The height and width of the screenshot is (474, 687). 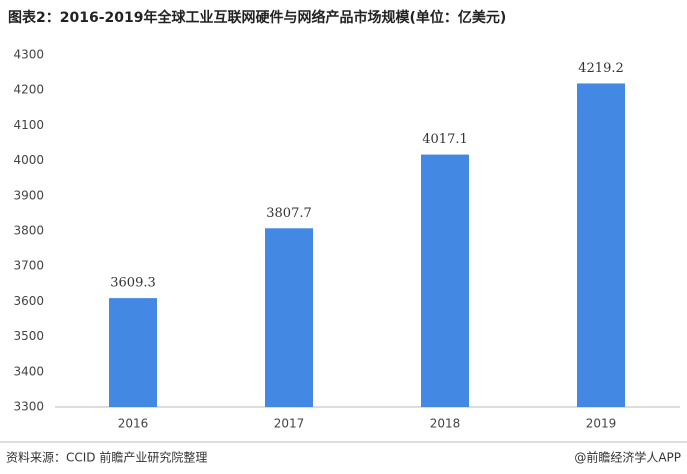 What do you see at coordinates (28, 231) in the screenshot?
I see `y-tick-label: 3800` at bounding box center [28, 231].